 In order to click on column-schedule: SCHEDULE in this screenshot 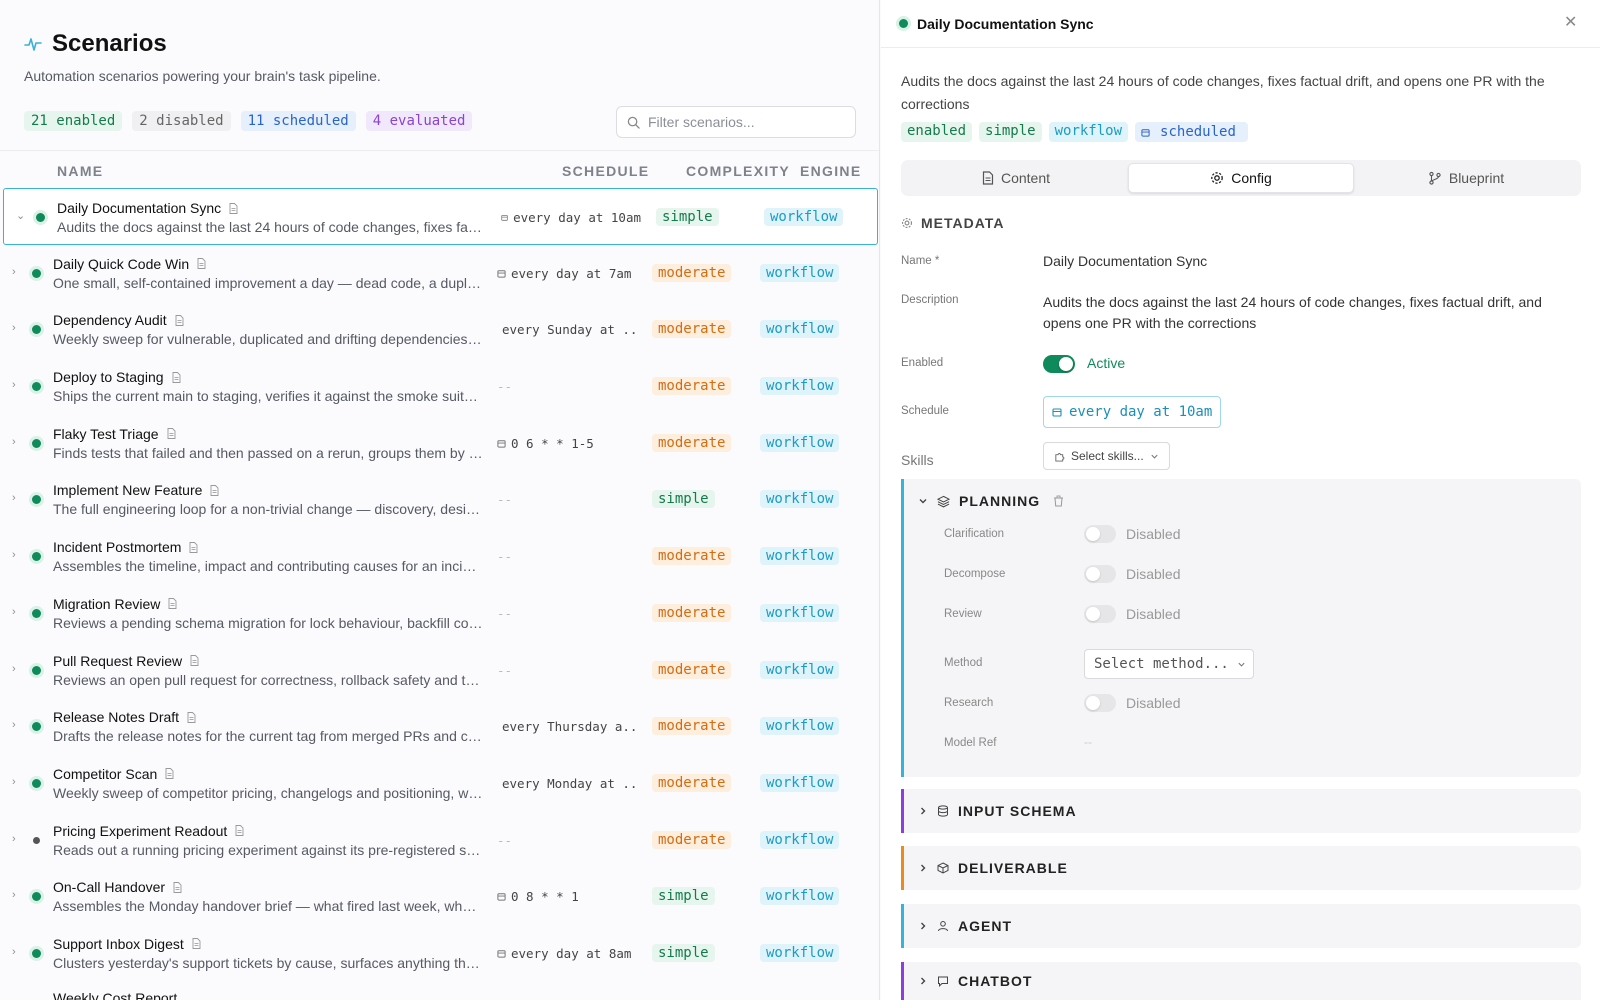, I will do `click(606, 171)`.